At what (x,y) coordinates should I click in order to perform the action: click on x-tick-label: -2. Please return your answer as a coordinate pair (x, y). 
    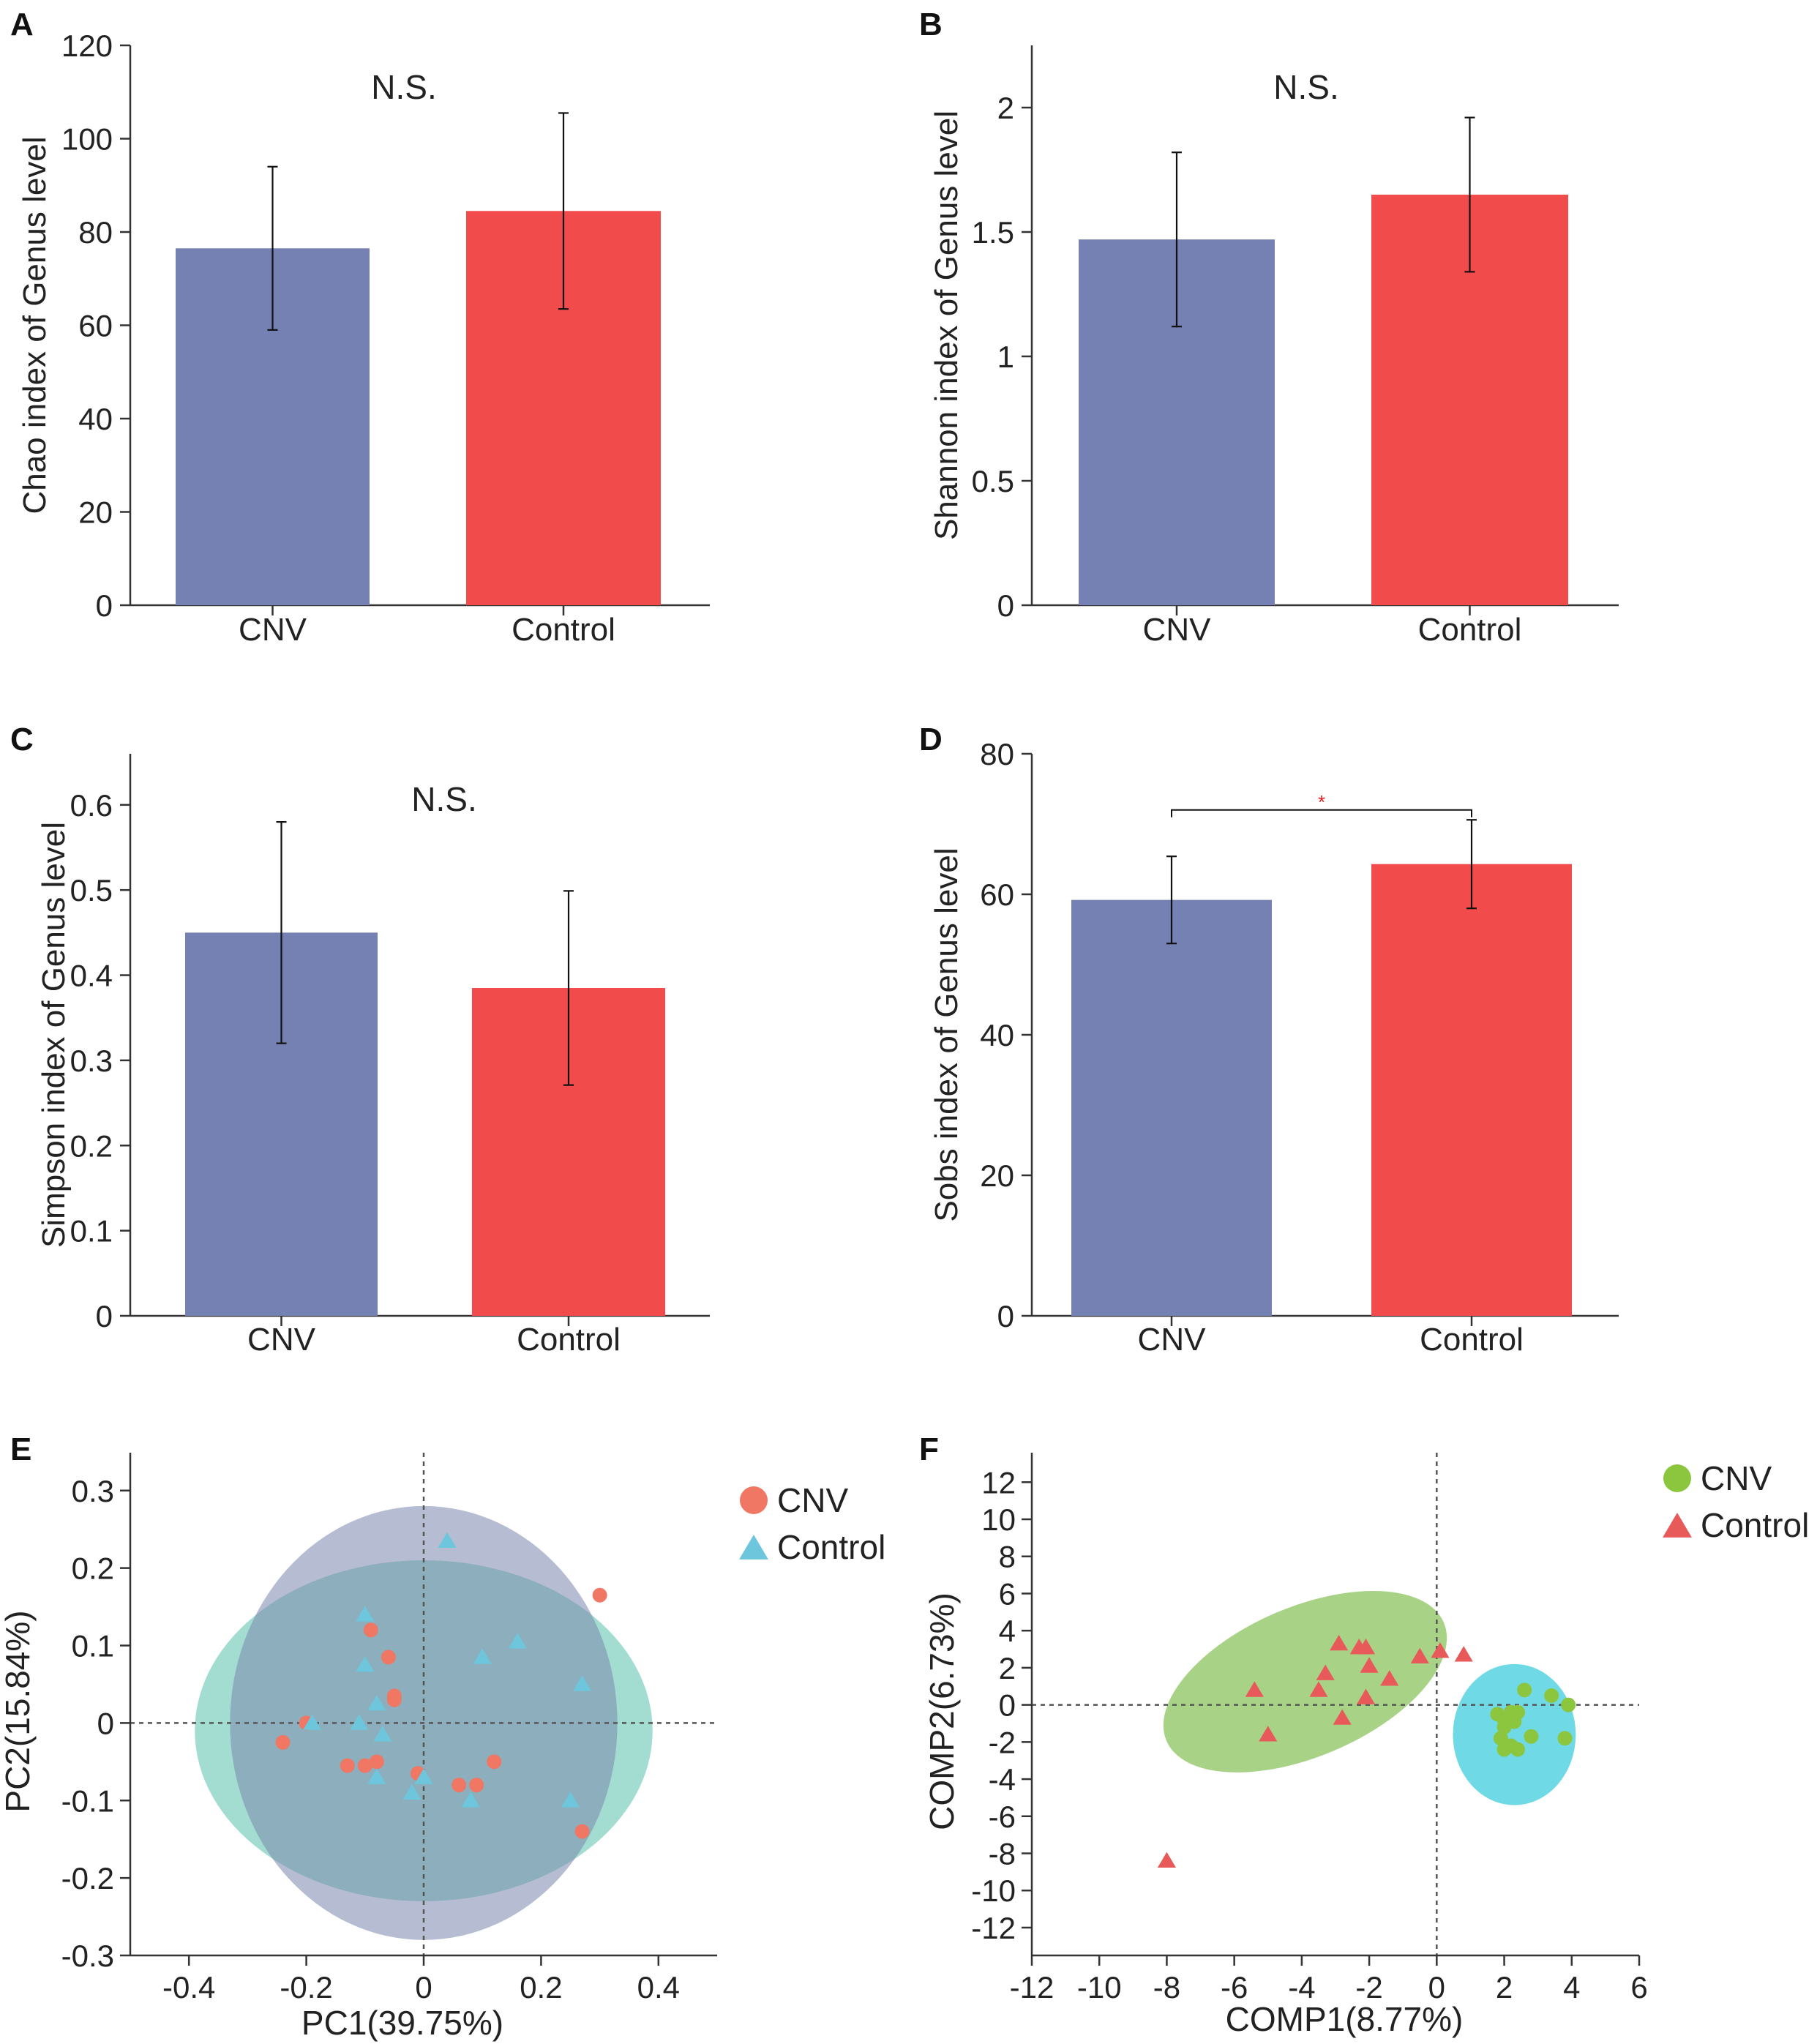
    Looking at the image, I should click on (1368, 1987).